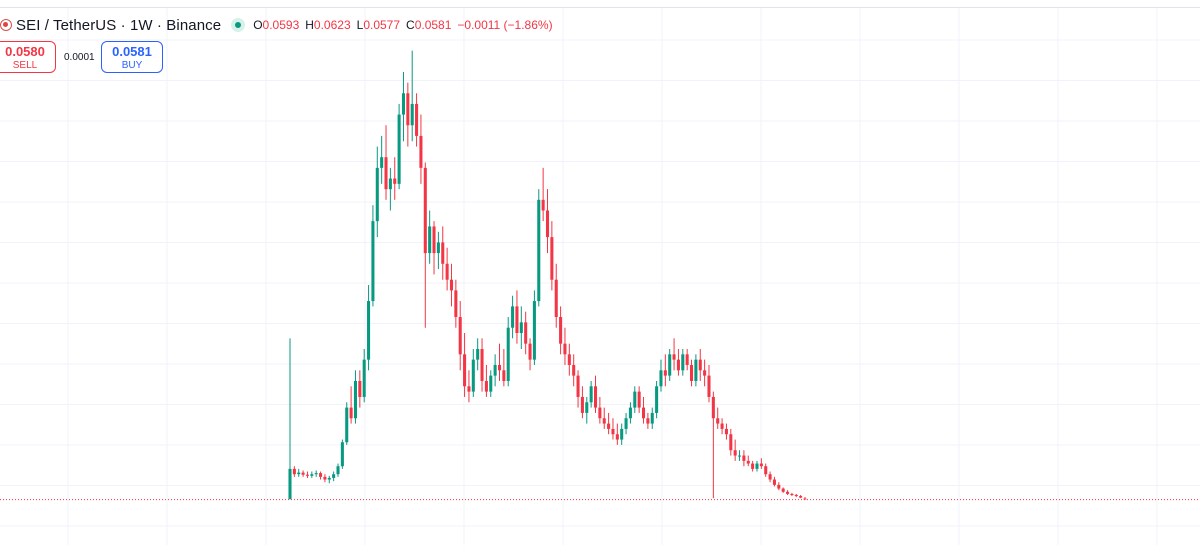 This screenshot has width=1200, height=545. Describe the element at coordinates (119, 25) in the screenshot. I see `symbol-title: SEI / TetherUS · 1W · Binance` at that location.